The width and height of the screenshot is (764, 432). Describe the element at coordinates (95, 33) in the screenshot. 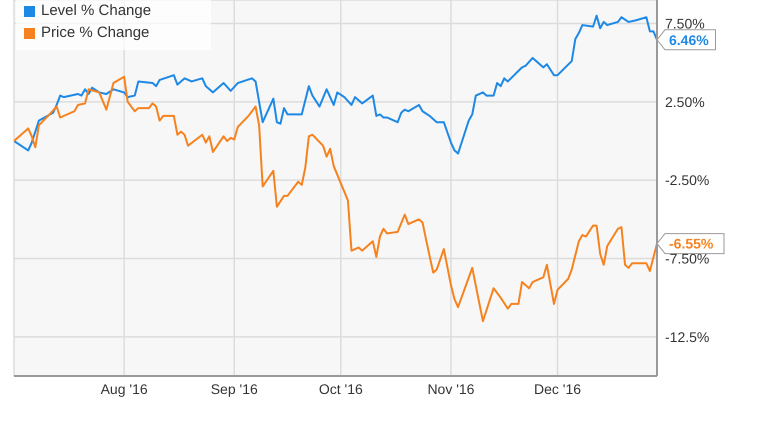

I see `legend-label: Price % Change` at that location.